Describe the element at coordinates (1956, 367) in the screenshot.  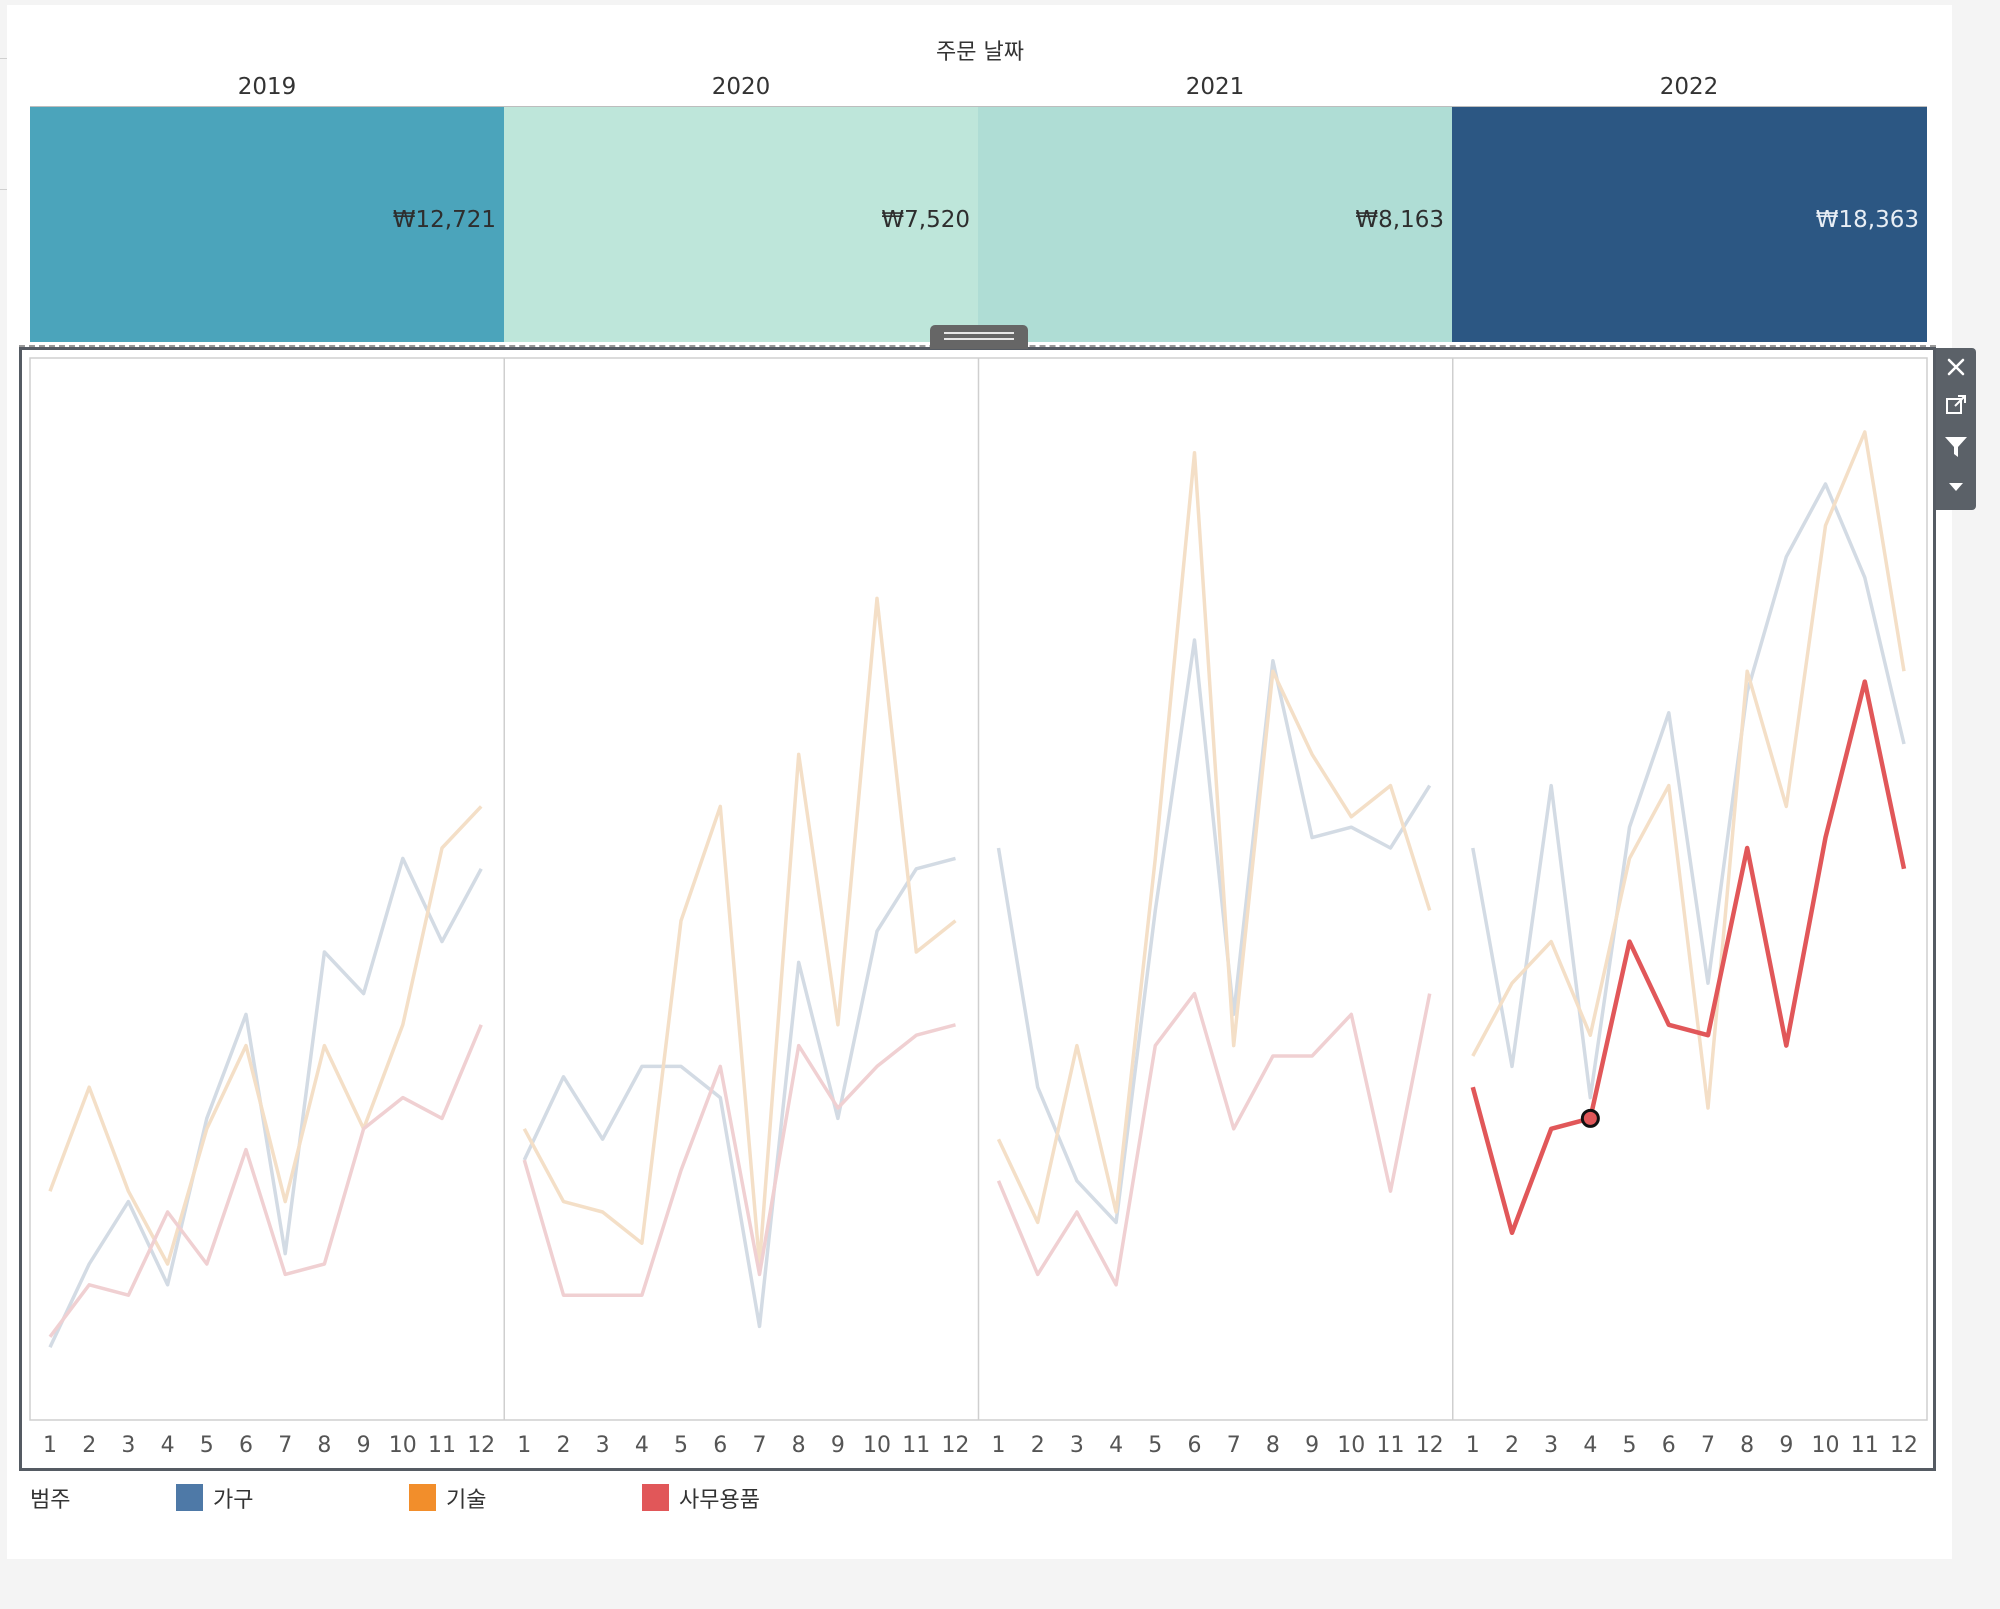
I see `close-icon` at that location.